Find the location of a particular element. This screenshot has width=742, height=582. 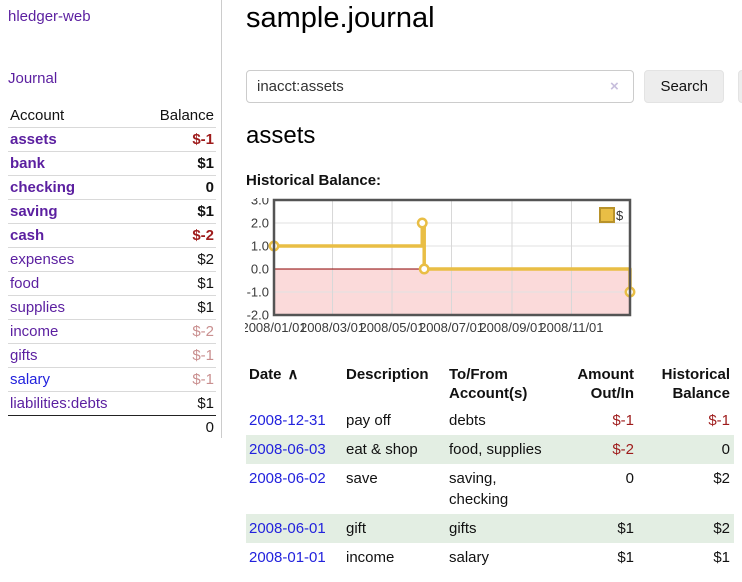

transaction-amount: $-1 is located at coordinates (623, 420).